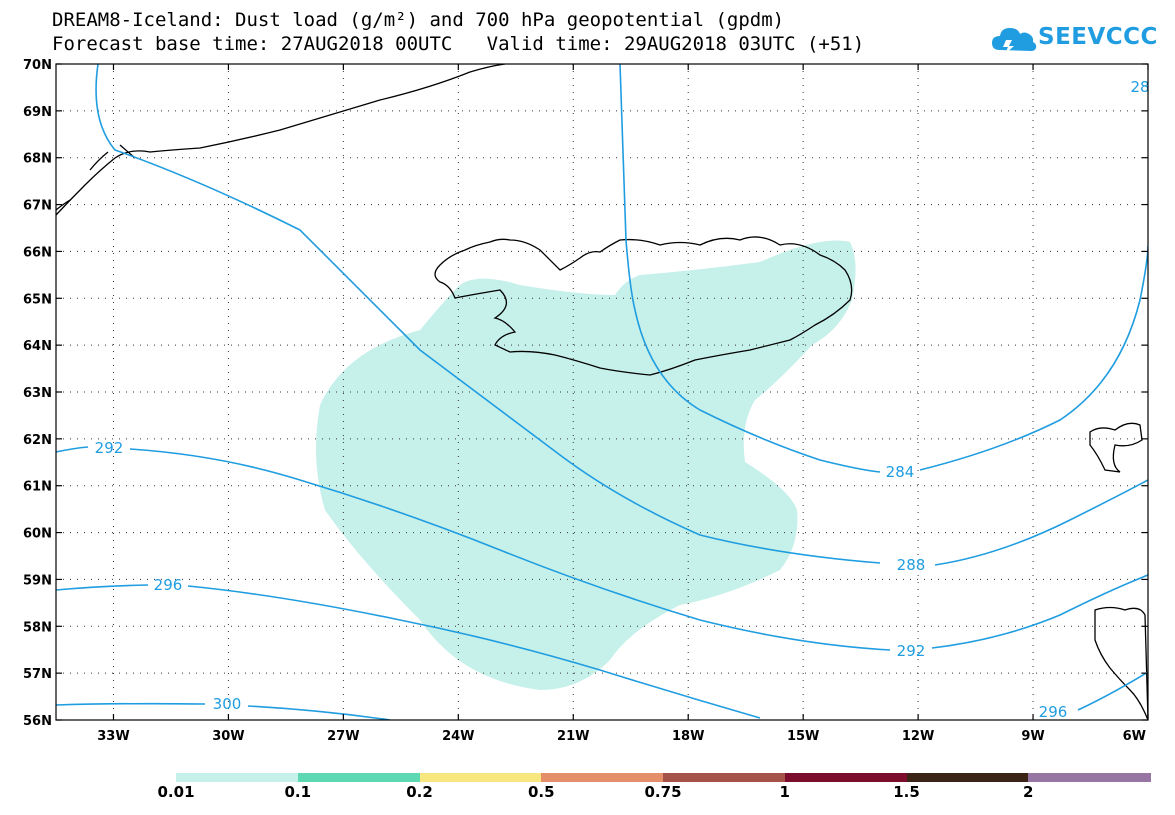  I want to click on lon-label: 21W, so click(573, 736).